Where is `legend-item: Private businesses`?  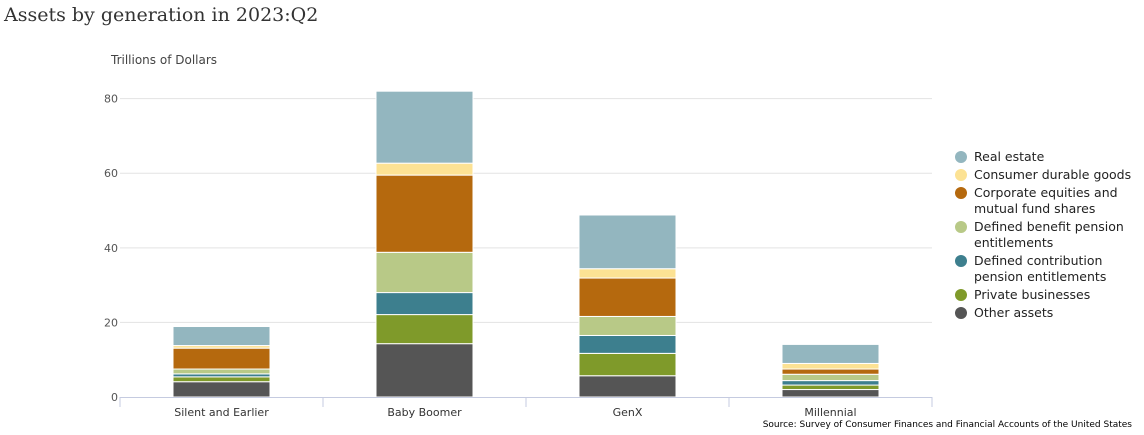
legend-item: Private businesses is located at coordinates (1047, 295).